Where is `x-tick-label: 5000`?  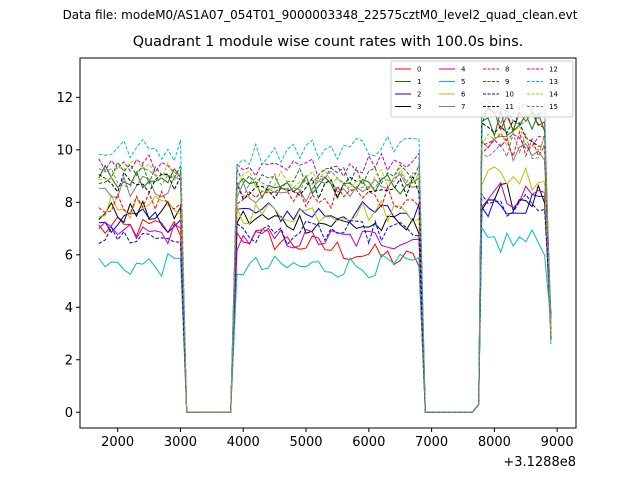 x-tick-label: 5000 is located at coordinates (305, 442).